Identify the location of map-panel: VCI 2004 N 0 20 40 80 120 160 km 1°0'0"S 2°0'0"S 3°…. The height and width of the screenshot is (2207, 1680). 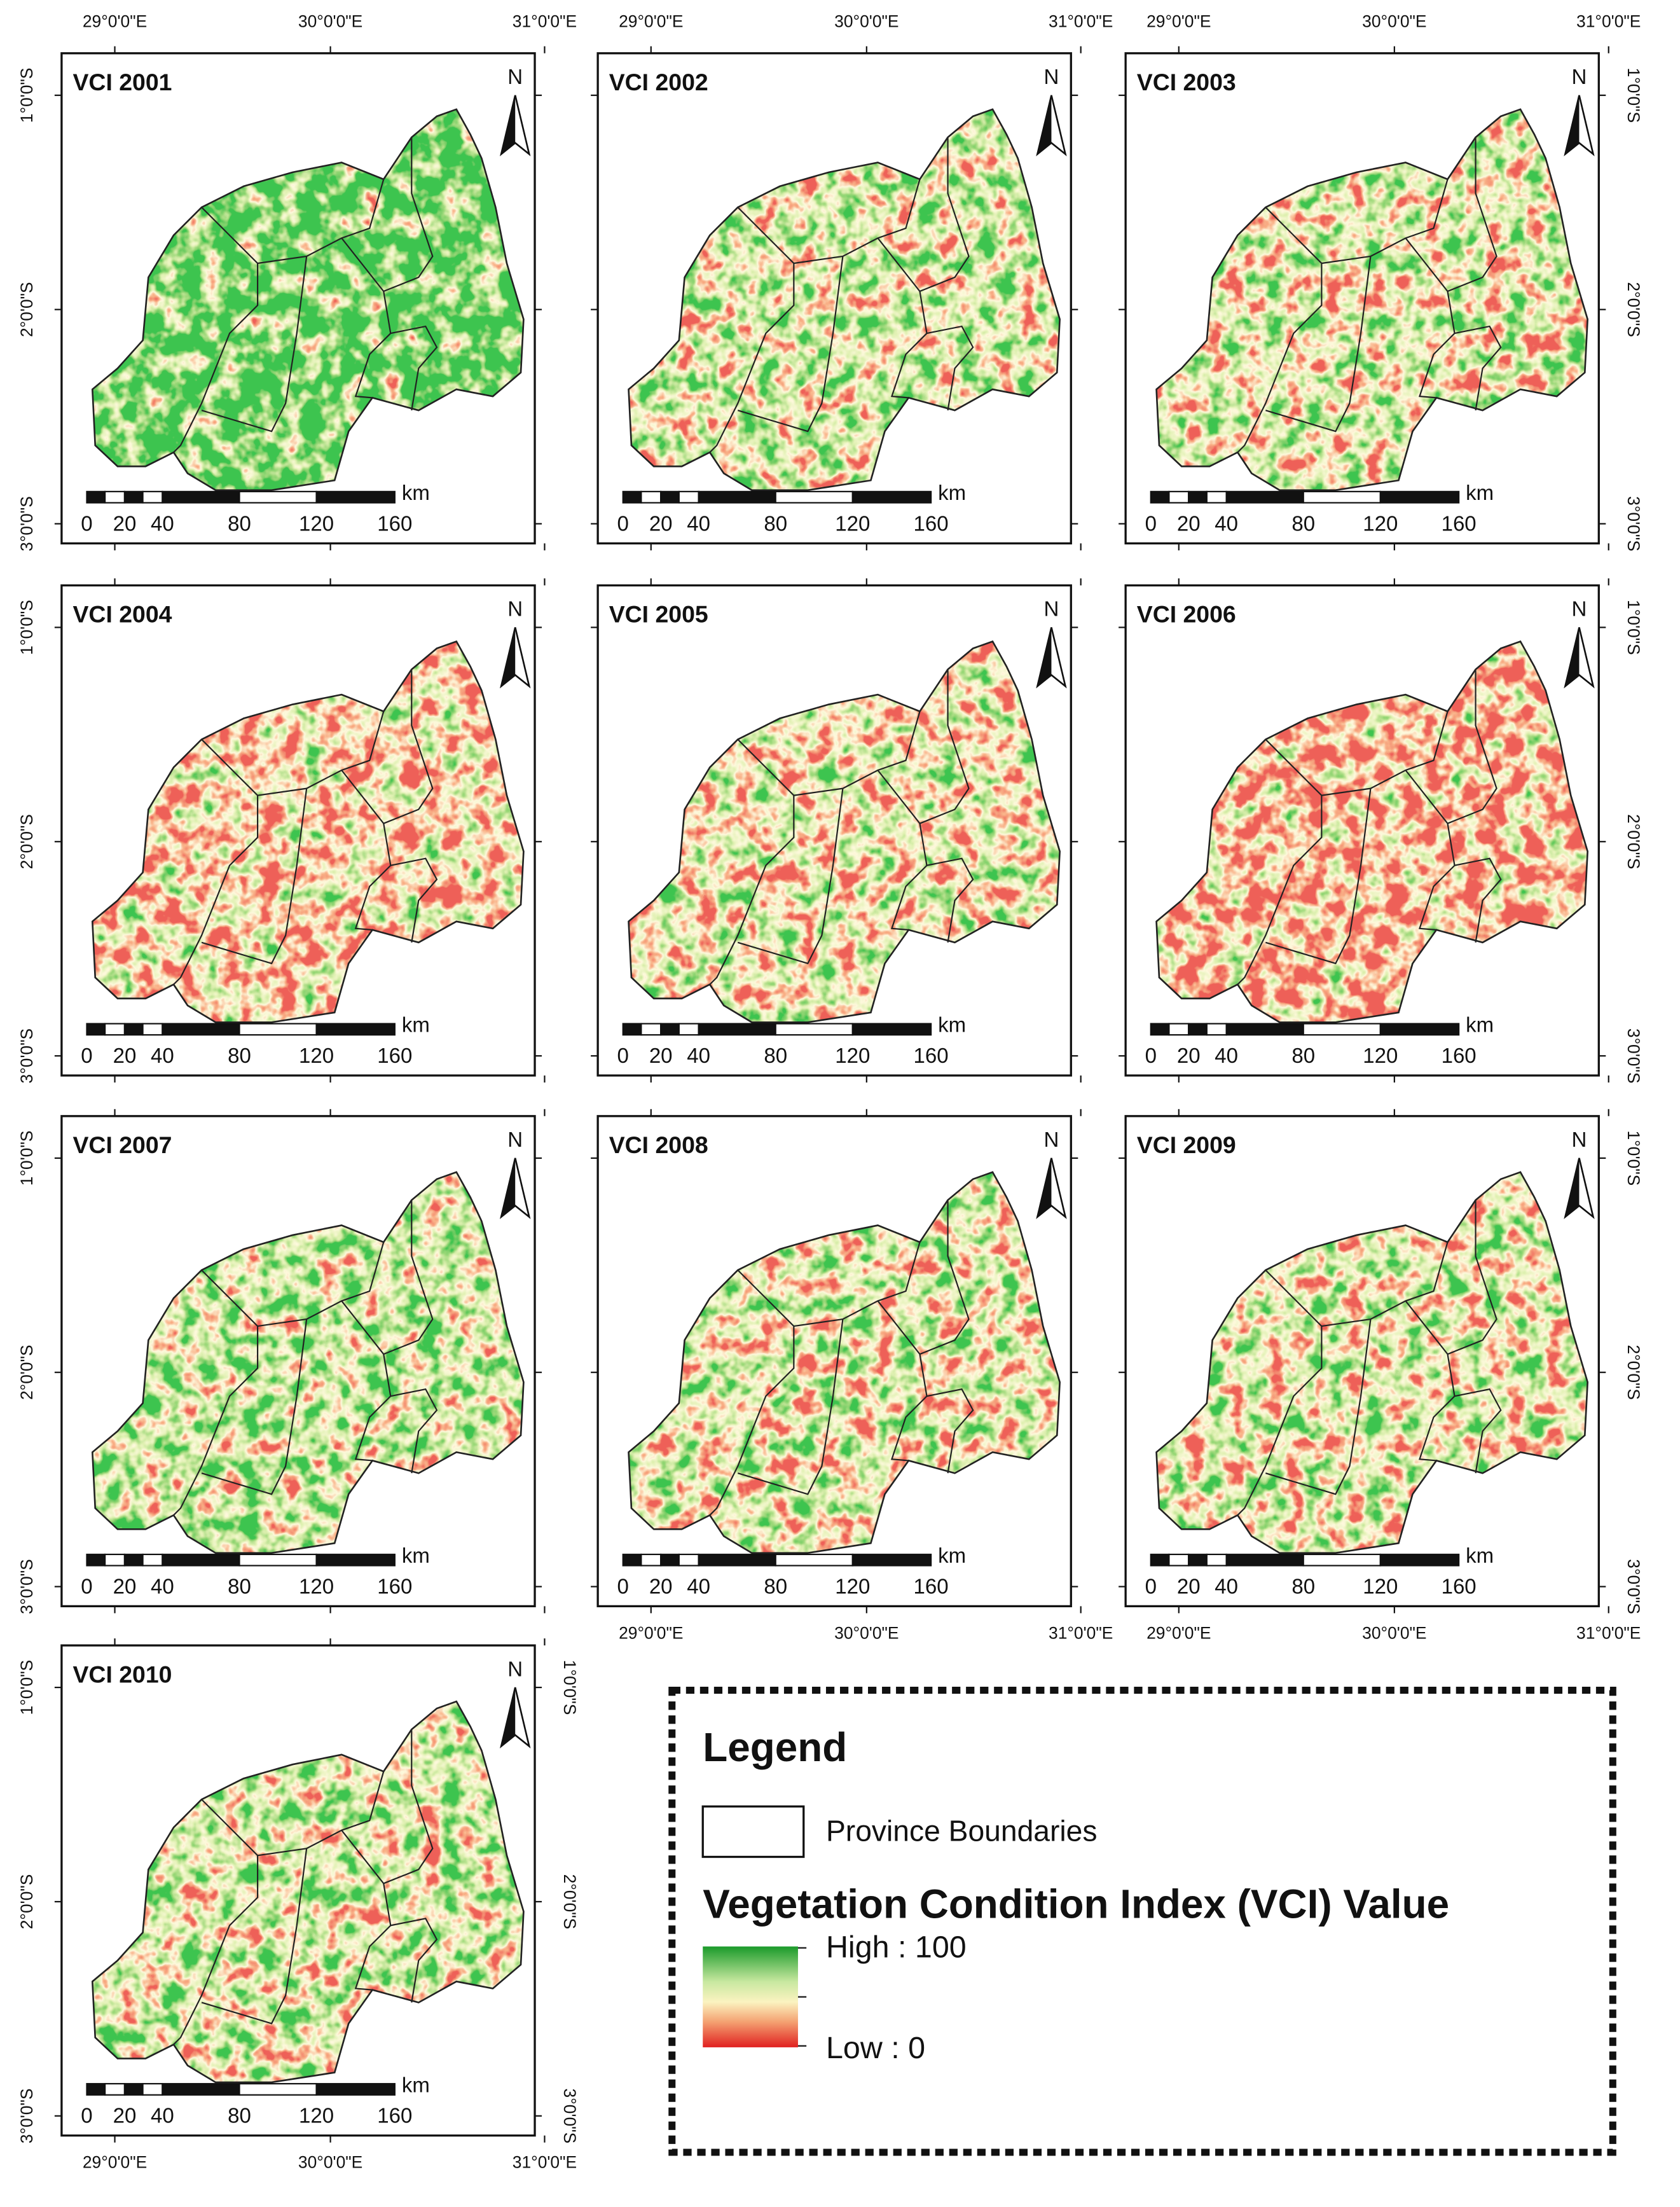
(281, 831).